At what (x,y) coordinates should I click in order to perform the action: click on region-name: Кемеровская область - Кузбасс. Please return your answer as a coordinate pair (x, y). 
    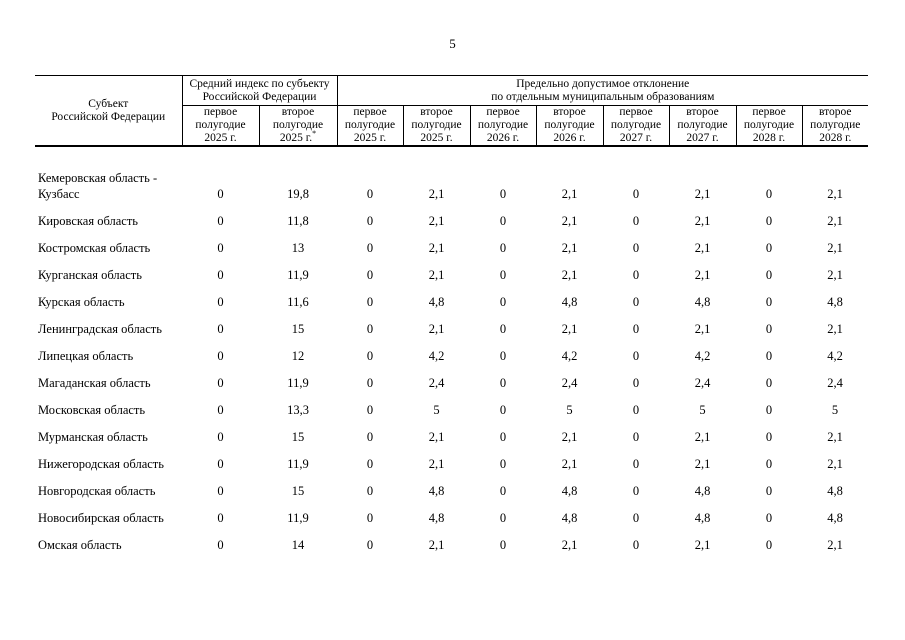
    Looking at the image, I should click on (98, 186).